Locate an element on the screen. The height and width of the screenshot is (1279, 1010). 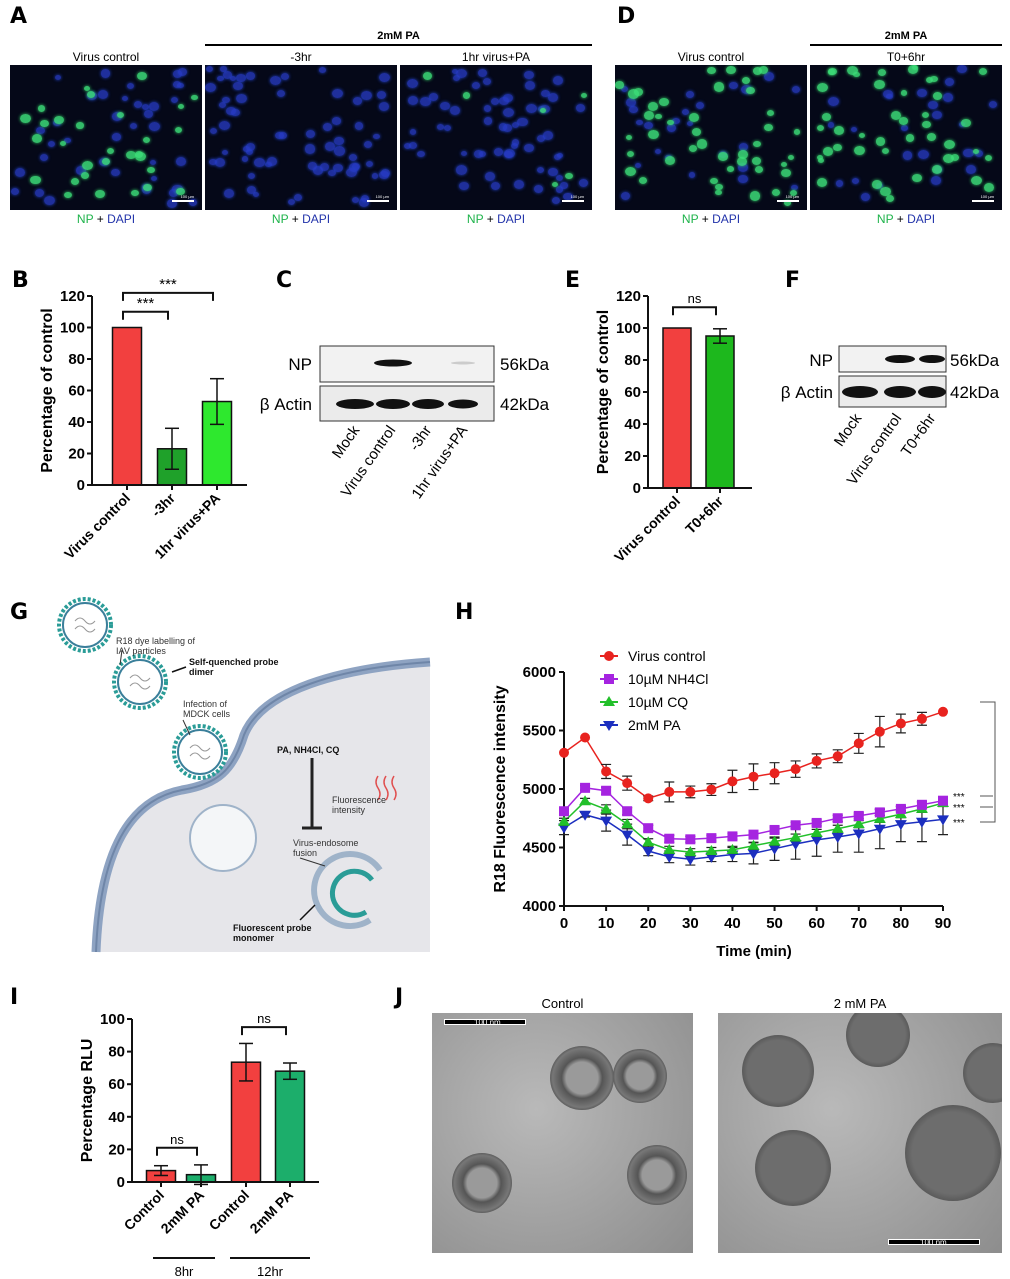
virus-particle-icon is located at coordinates (85, 625).